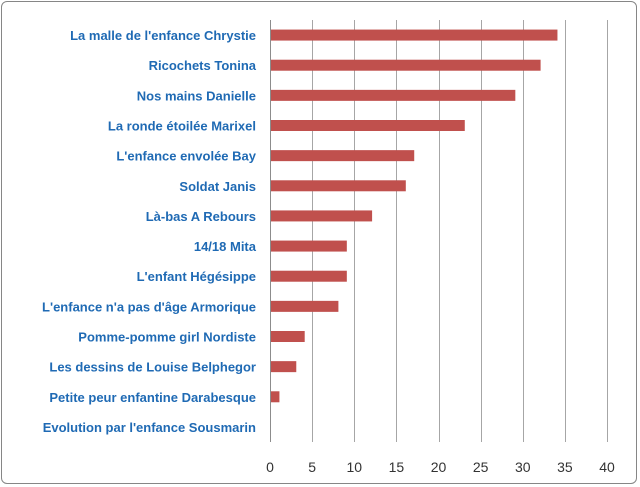  I want to click on x-tick-labels: 0 5 10 15 20 25 30 35 40, so click(440, 467).